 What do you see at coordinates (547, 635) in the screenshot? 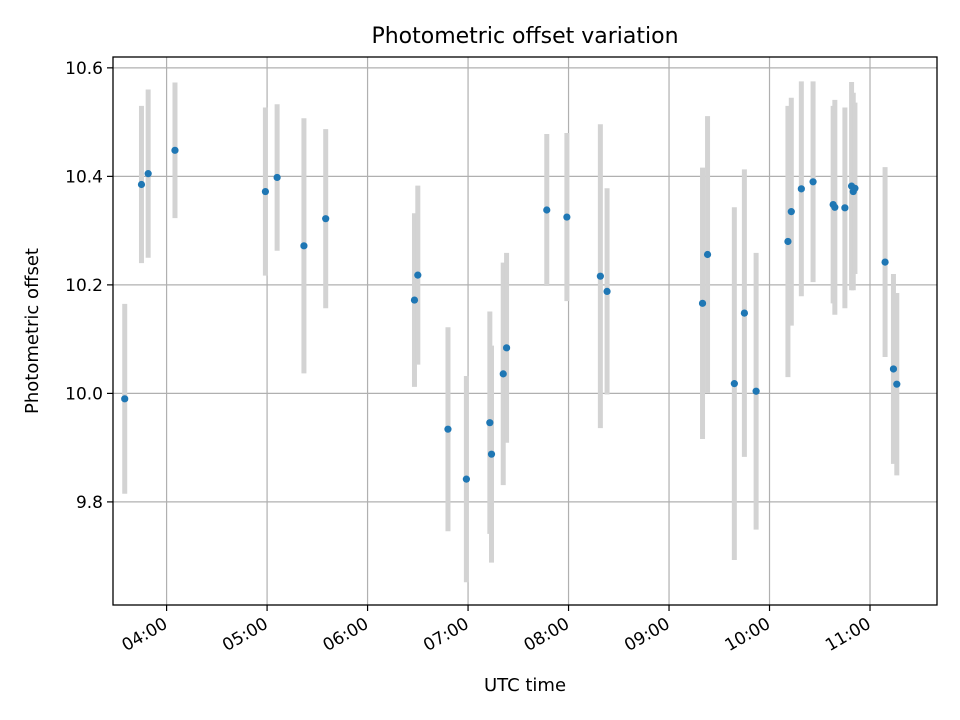
I see `x-tick-label: 08:00` at bounding box center [547, 635].